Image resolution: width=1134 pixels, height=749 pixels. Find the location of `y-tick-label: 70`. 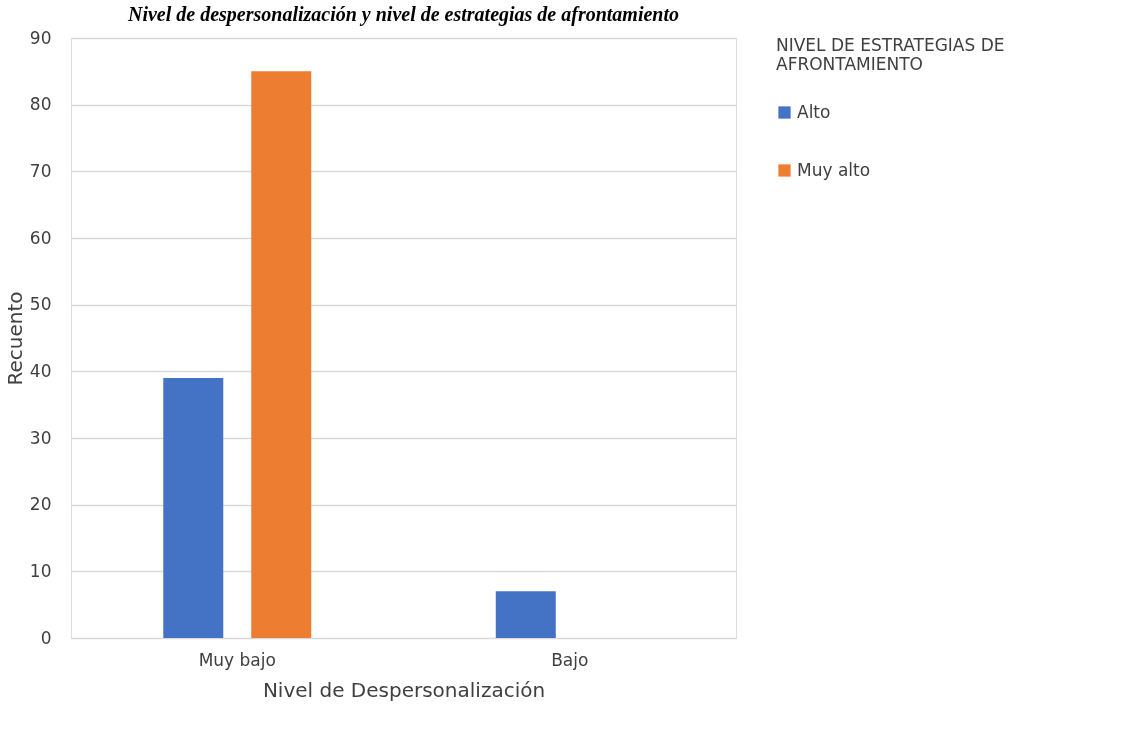

y-tick-label: 70 is located at coordinates (40, 170).